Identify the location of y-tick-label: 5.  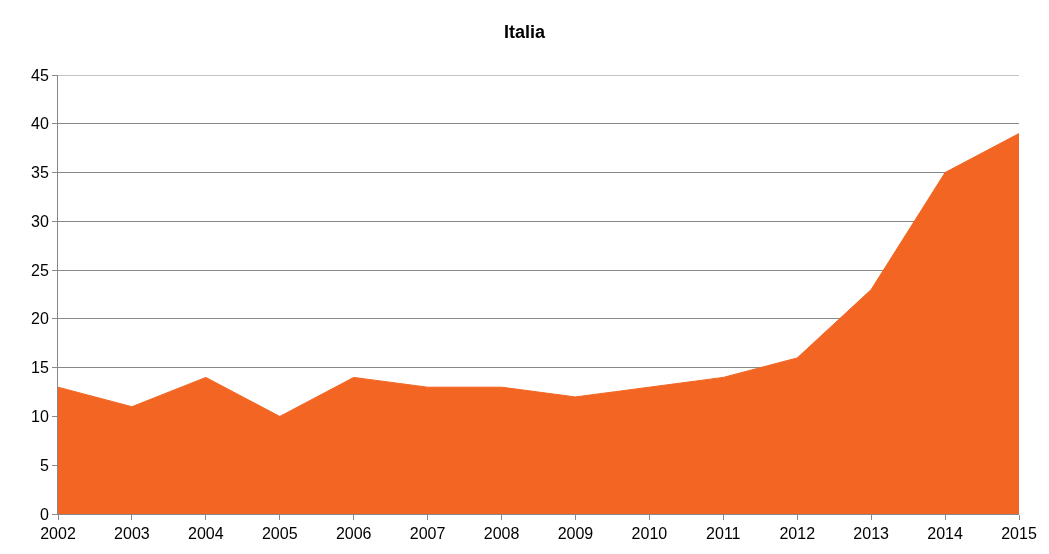
(44, 465).